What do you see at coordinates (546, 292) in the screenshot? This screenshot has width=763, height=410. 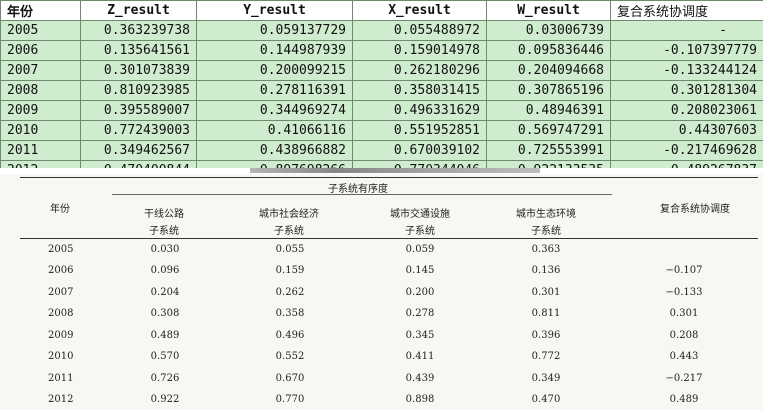 I see `cell-ecology: 0.301` at bounding box center [546, 292].